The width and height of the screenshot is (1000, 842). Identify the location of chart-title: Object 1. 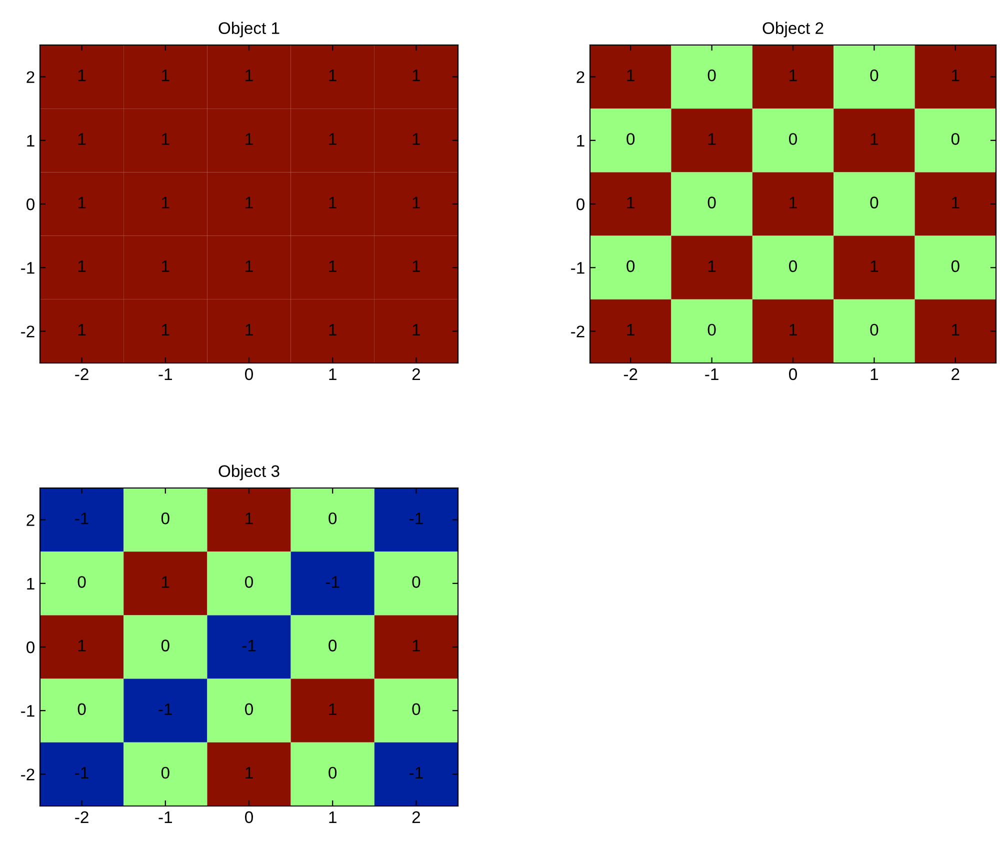
(249, 30).